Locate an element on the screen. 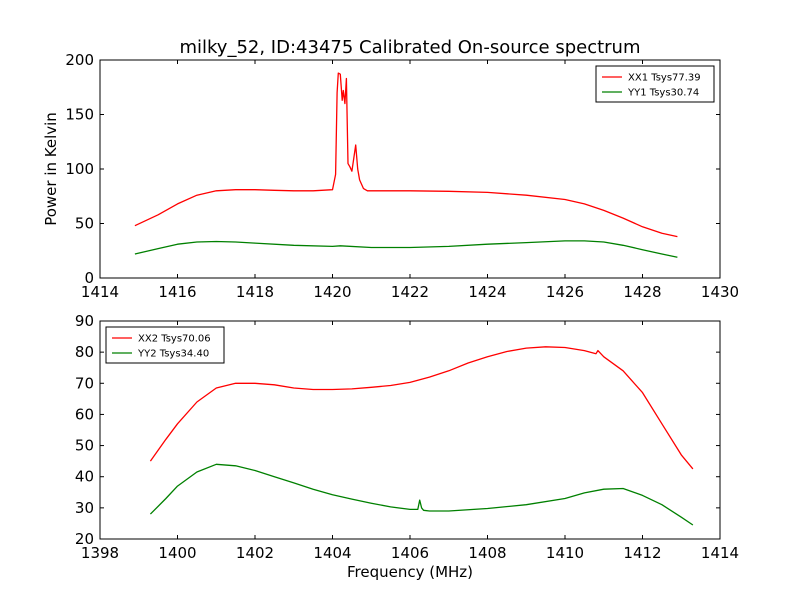  bottom-y-tick-label: 20 is located at coordinates (84, 539).